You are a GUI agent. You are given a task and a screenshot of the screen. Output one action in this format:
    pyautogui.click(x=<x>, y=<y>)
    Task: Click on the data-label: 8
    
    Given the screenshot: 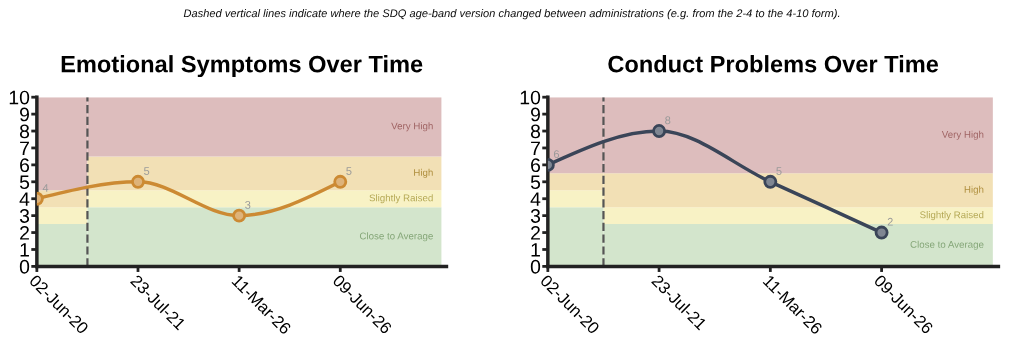 What is the action you would take?
    pyautogui.click(x=668, y=120)
    